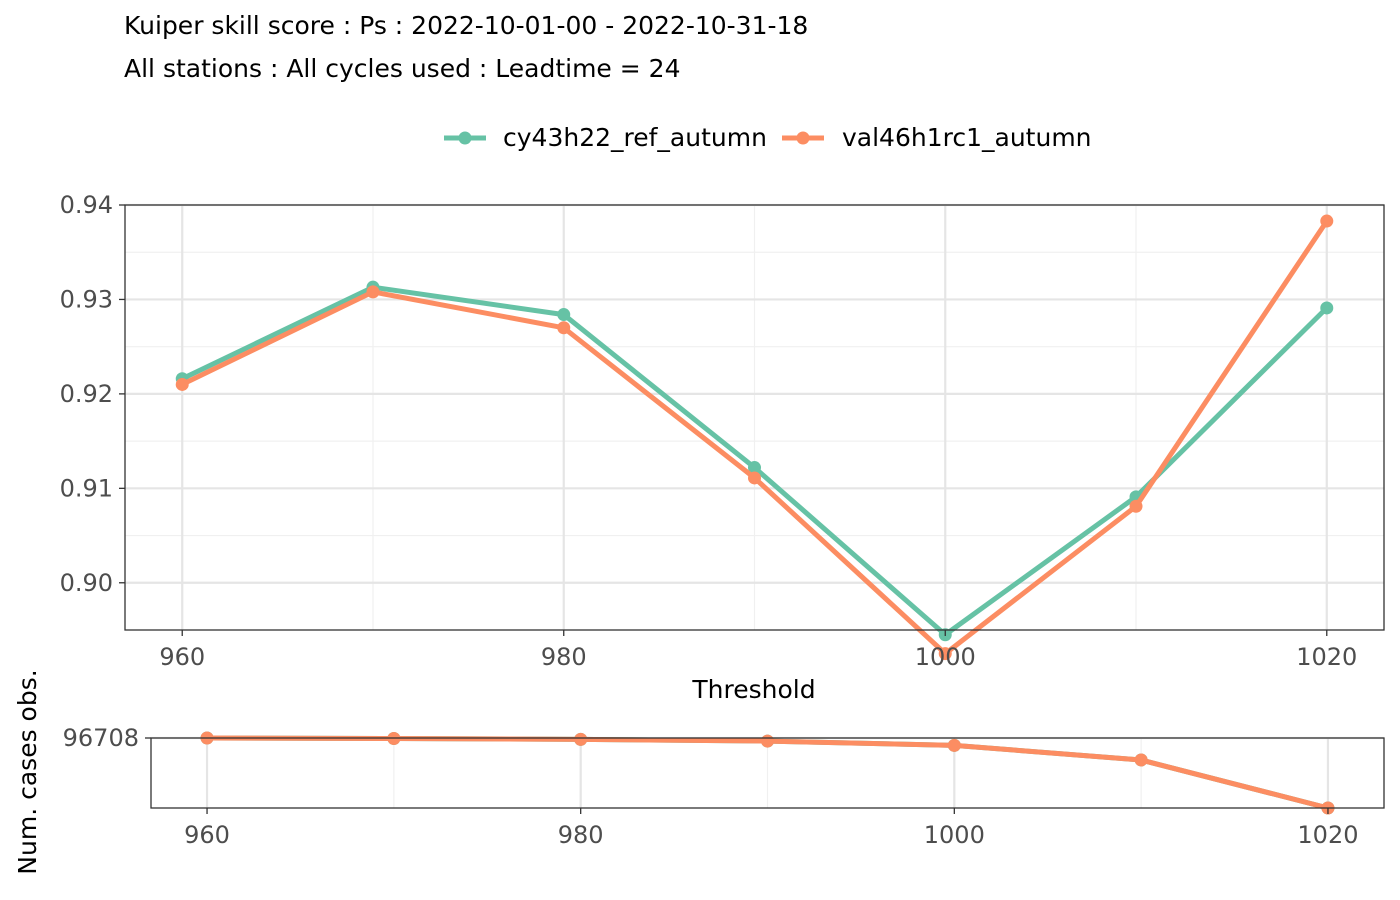 Image resolution: width=1400 pixels, height=900 pixels. What do you see at coordinates (967, 137) in the screenshot?
I see `legend-label-1: val46h1rc1_autumn` at bounding box center [967, 137].